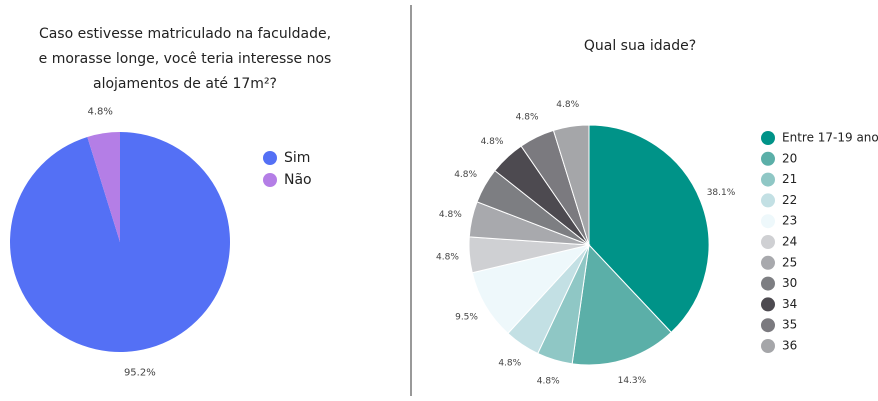 The height and width of the screenshot is (401, 878). Describe the element at coordinates (789, 158) in the screenshot. I see `legend-label: 20` at that location.